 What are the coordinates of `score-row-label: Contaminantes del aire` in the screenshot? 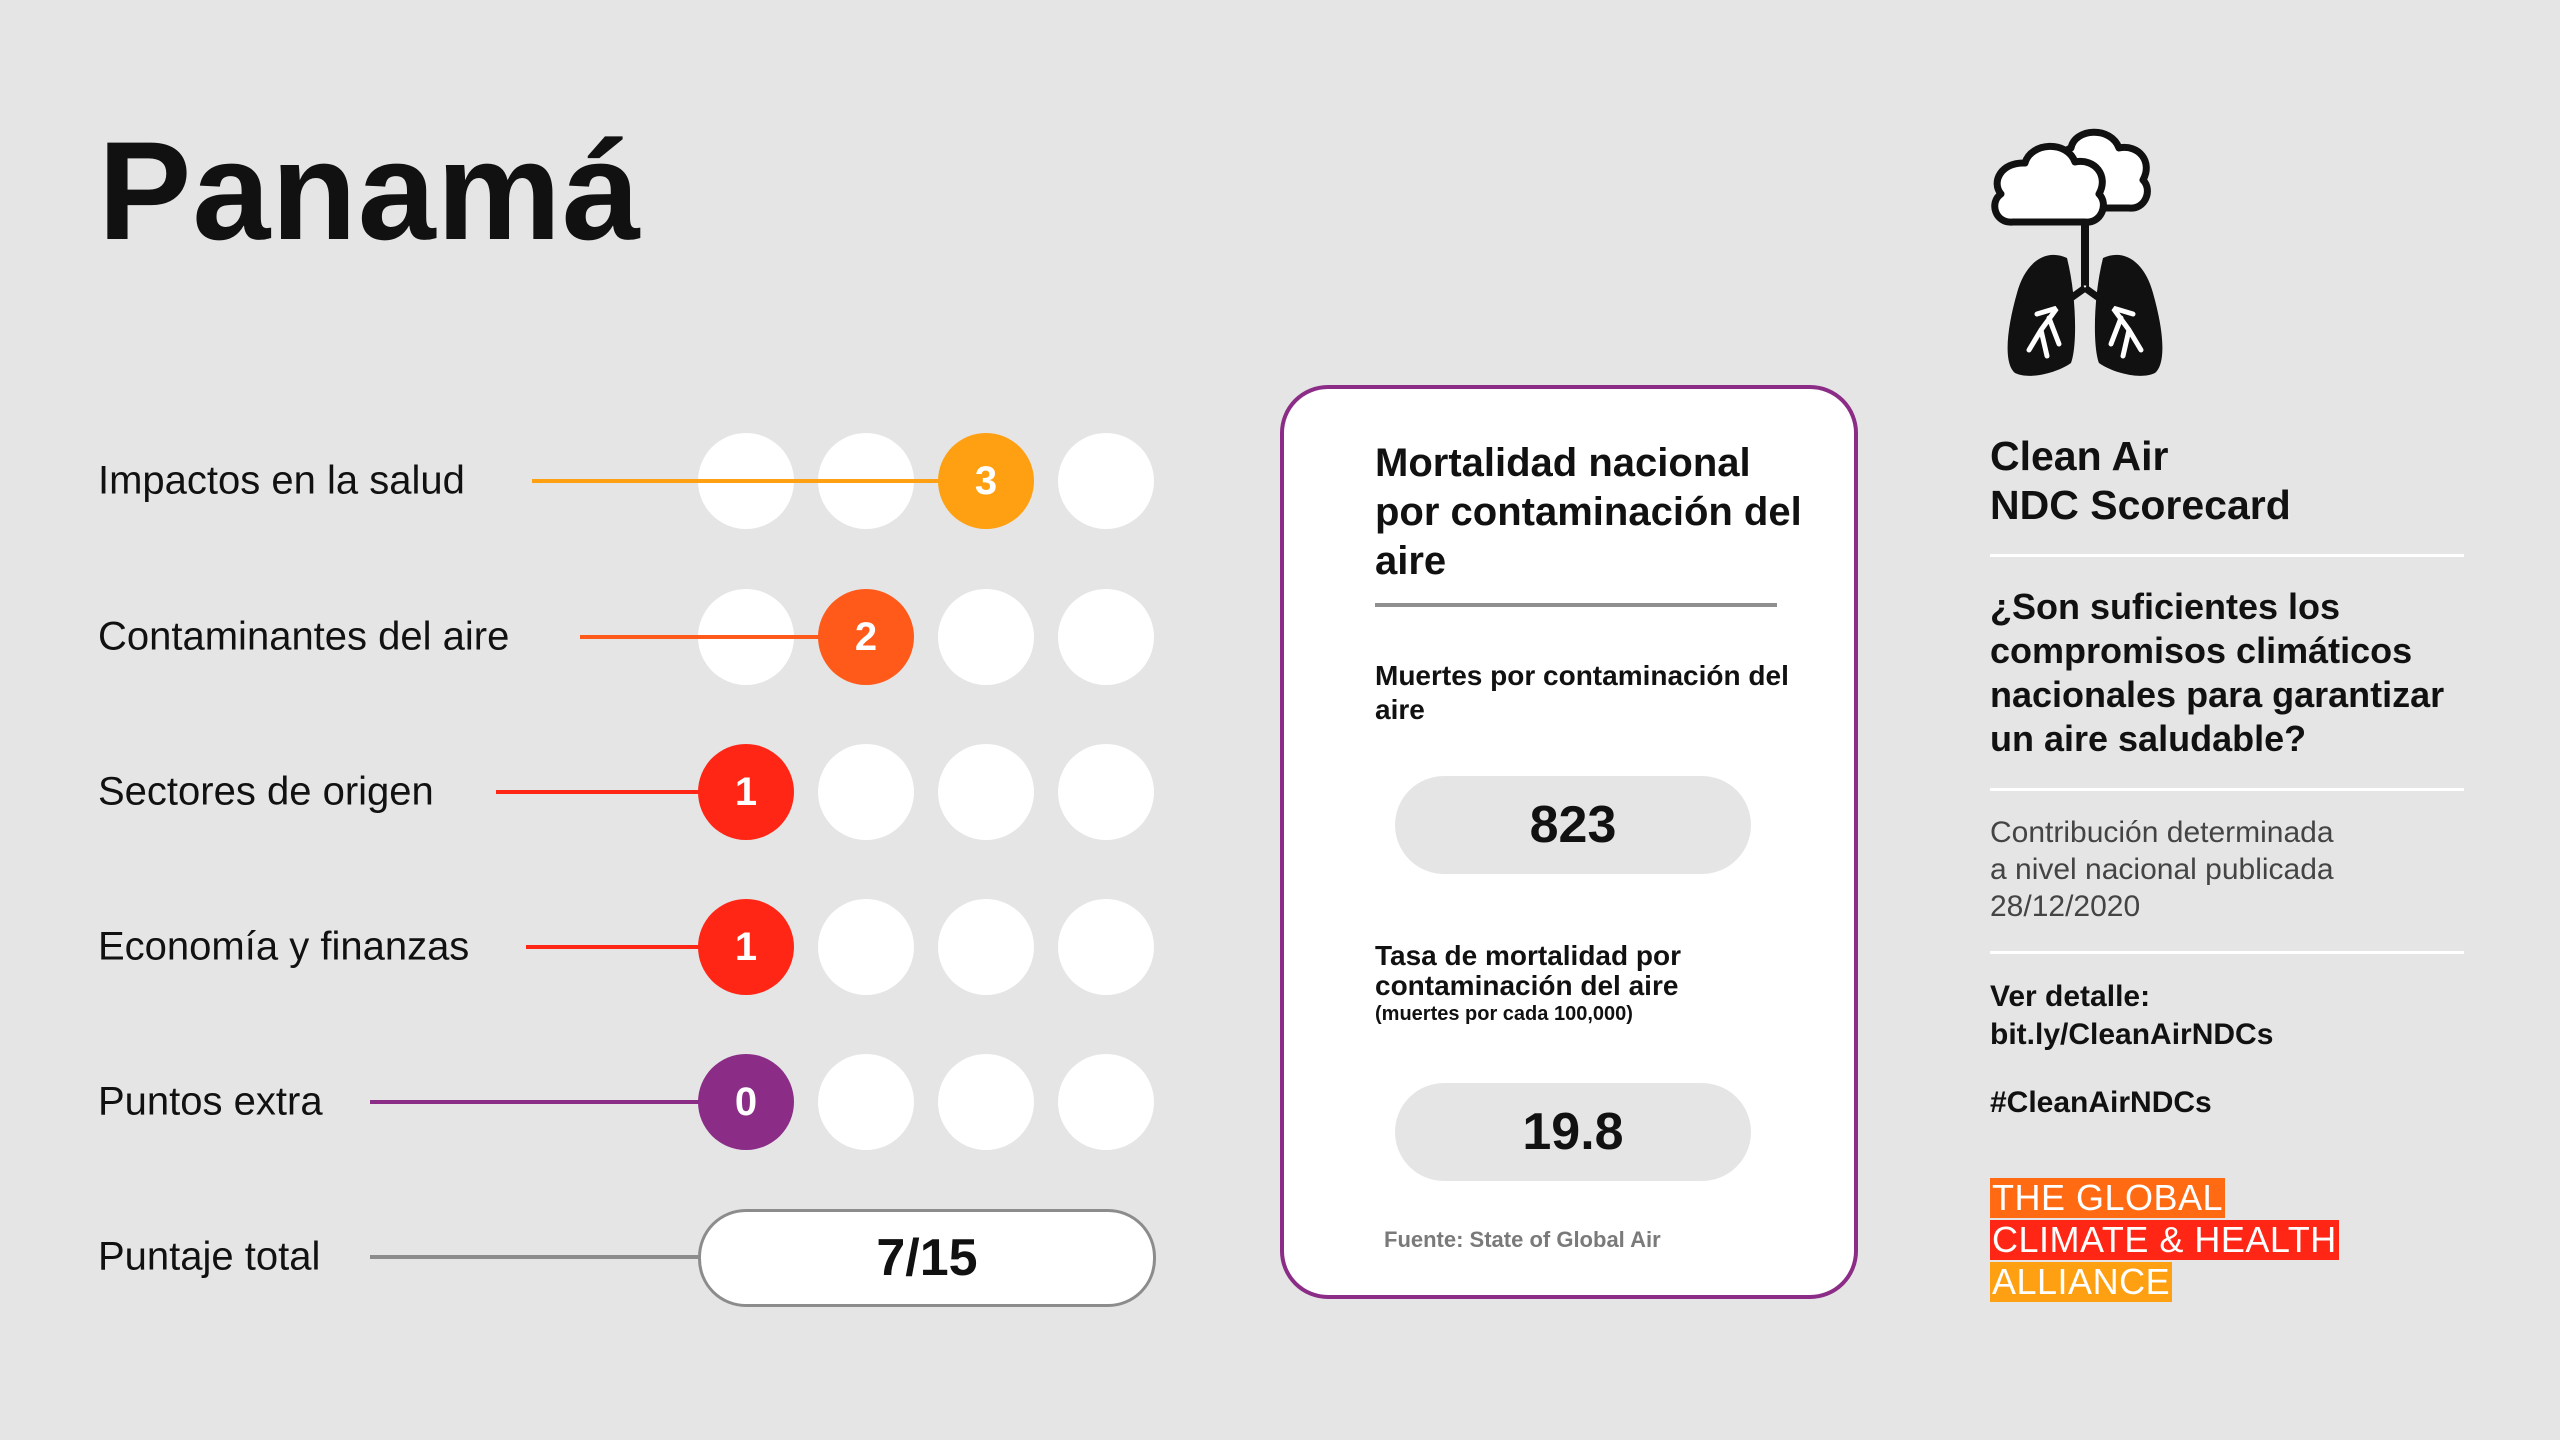 It's located at (311, 637).